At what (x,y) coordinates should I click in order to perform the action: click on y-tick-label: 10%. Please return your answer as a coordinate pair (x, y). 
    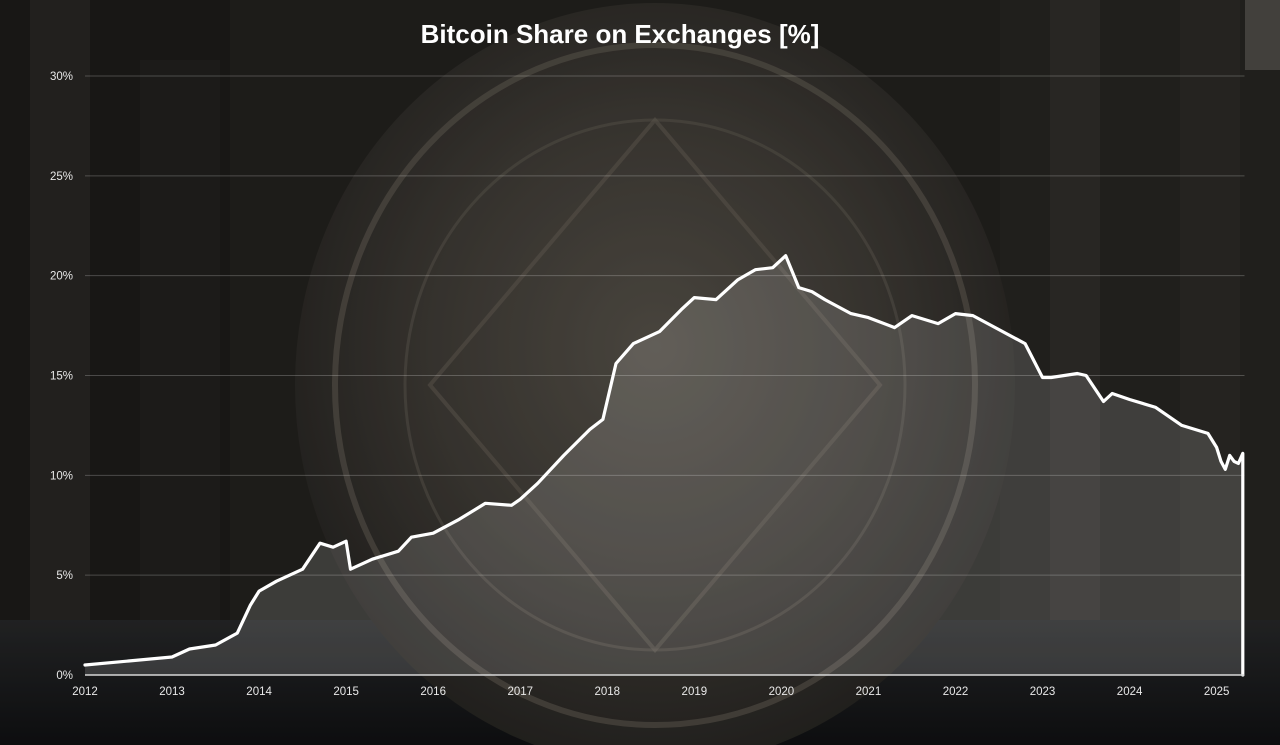
    Looking at the image, I should click on (61, 476).